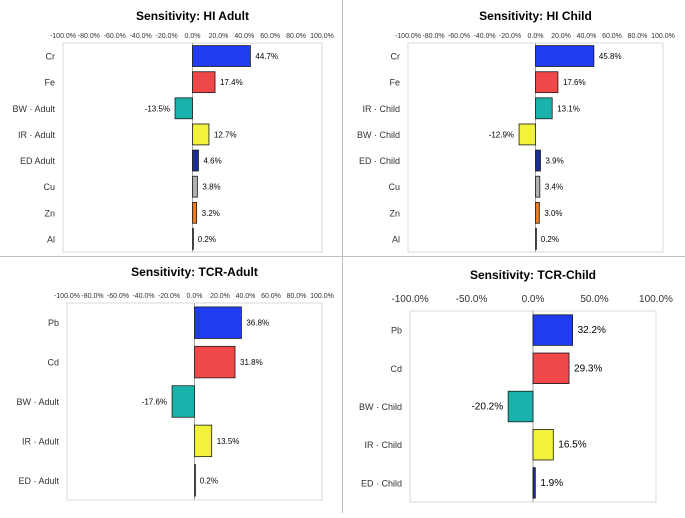 This screenshot has height=518, width=685. Describe the element at coordinates (574, 82) in the screenshot. I see `data-label: 17.6%` at that location.